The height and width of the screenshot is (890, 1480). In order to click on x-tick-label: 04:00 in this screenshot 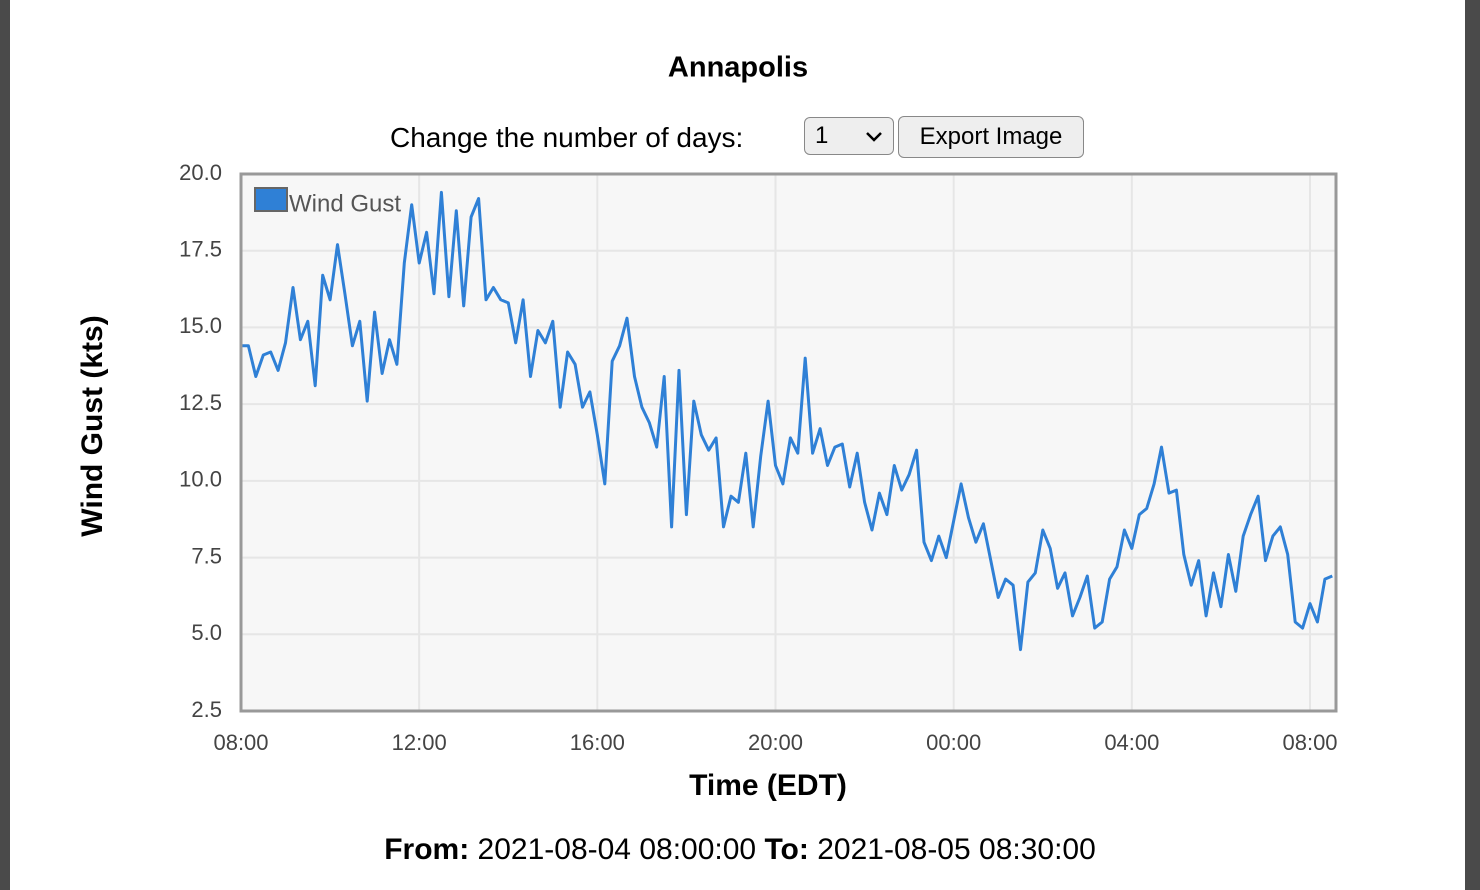, I will do `click(1131, 742)`.